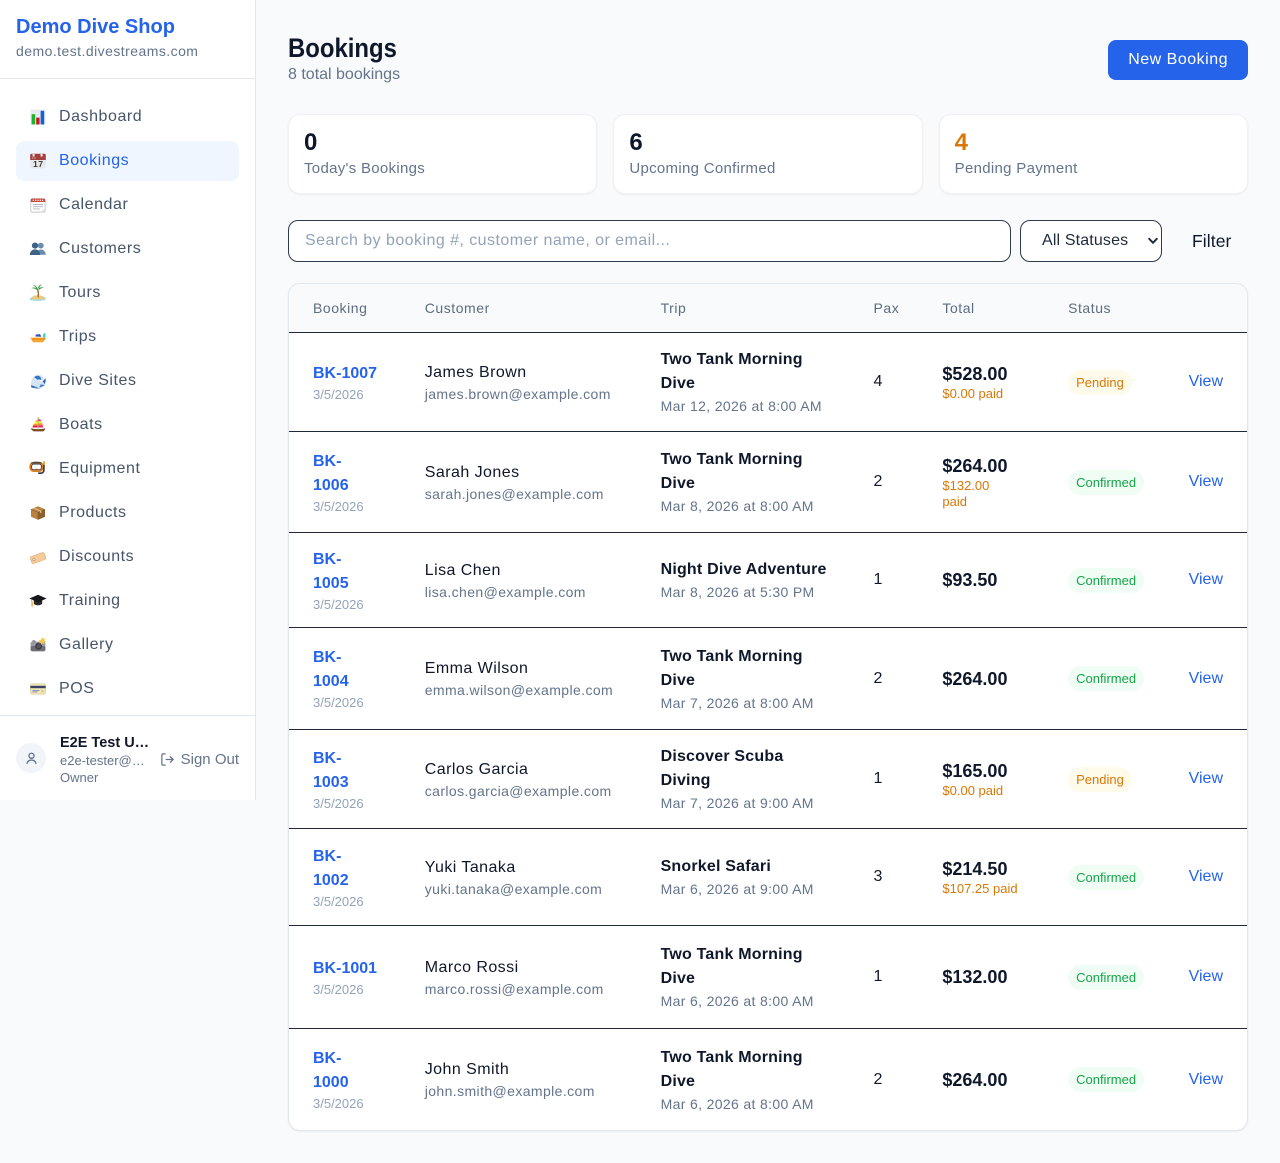 The width and height of the screenshot is (1280, 1163). I want to click on svg-text: 17, so click(38, 164).